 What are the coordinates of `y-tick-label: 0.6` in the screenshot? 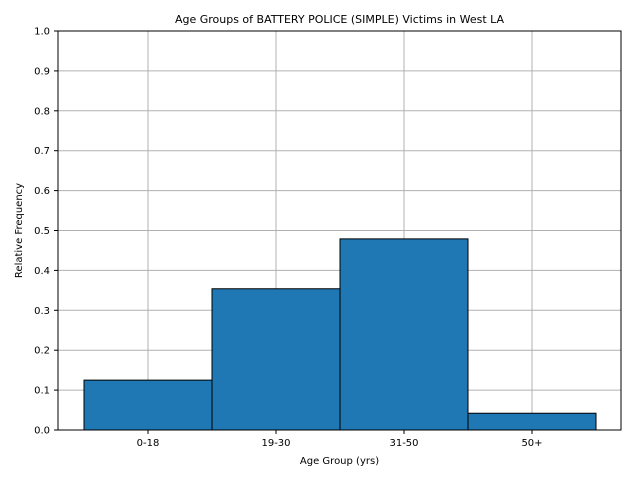 It's located at (42, 191).